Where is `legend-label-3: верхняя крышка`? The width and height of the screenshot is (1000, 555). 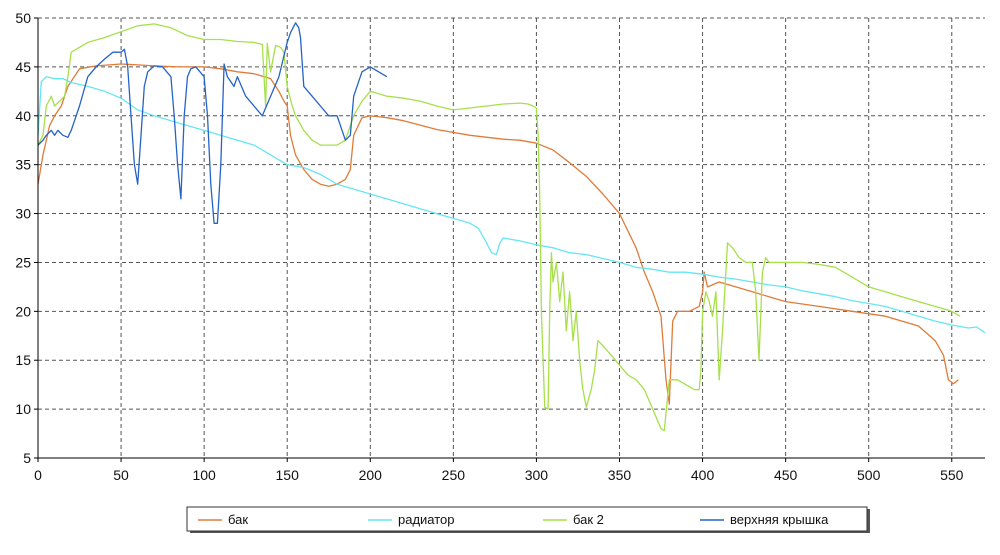 legend-label-3: верхняя крышка is located at coordinates (779, 519).